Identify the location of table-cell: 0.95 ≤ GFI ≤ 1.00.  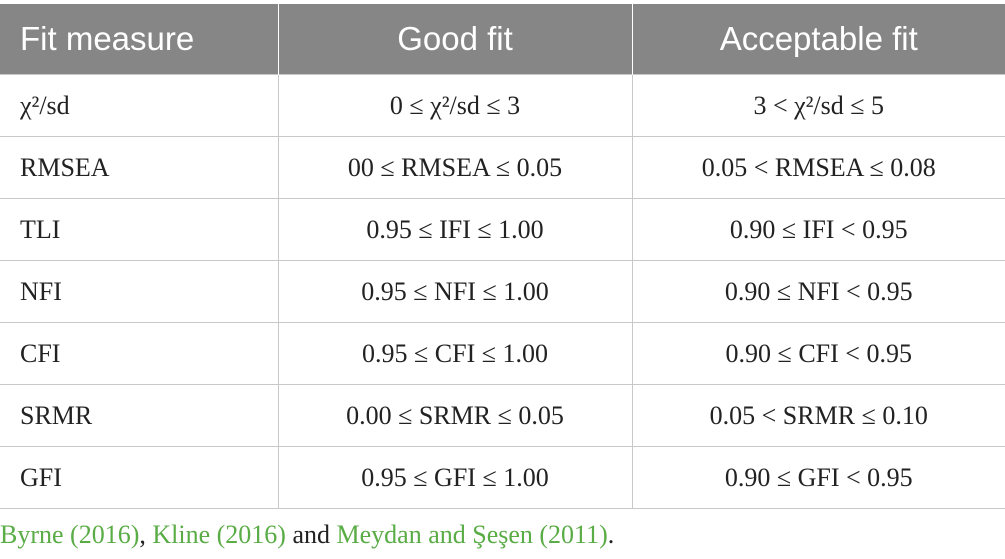
(455, 477).